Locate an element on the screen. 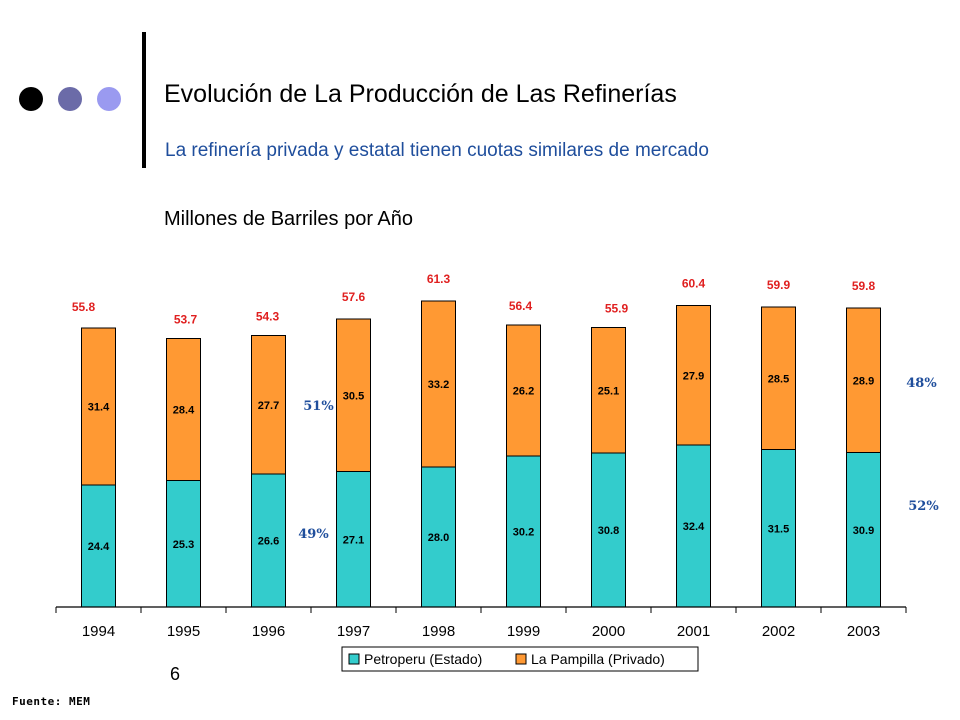  page-number: 6 is located at coordinates (175, 674).